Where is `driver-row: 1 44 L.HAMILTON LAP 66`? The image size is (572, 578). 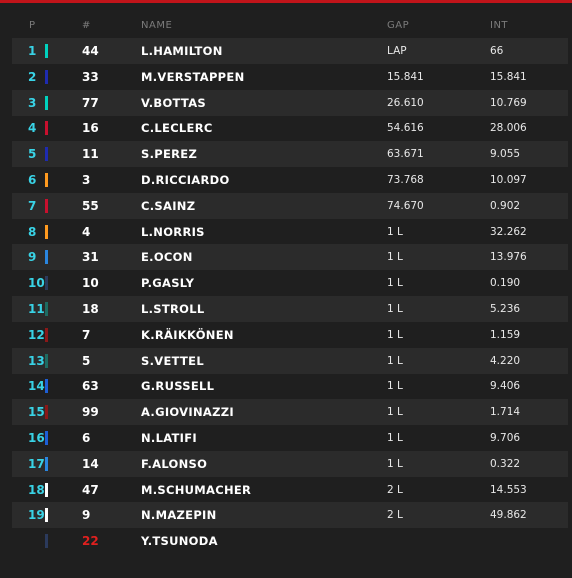
driver-row: 1 44 L.HAMILTON LAP 66 is located at coordinates (290, 51).